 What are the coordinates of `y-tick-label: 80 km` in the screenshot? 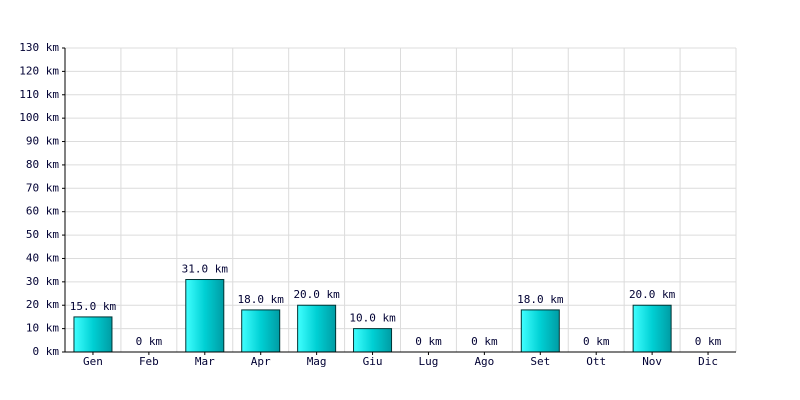 It's located at (42, 164).